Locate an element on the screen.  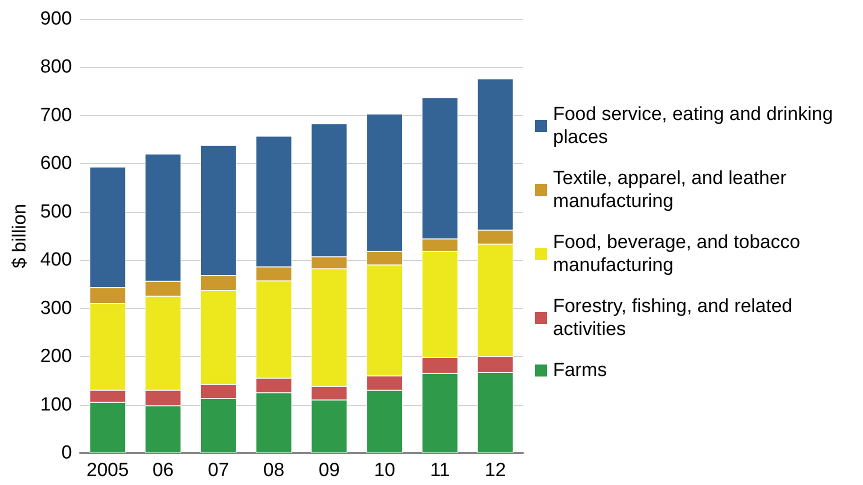
x-tick-label: 10 is located at coordinates (385, 470).